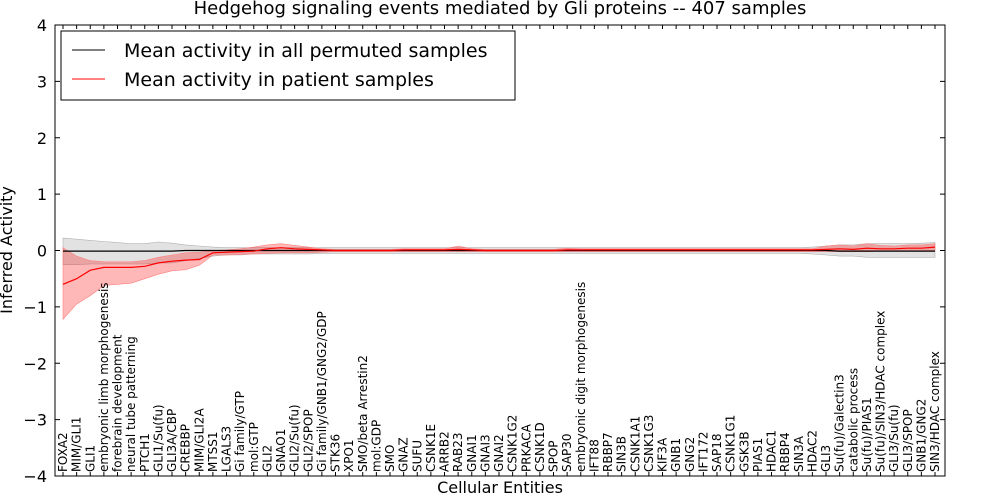 The width and height of the screenshot is (1000, 500). Describe the element at coordinates (690, 454) in the screenshot. I see `x-category-label: GNG2` at that location.